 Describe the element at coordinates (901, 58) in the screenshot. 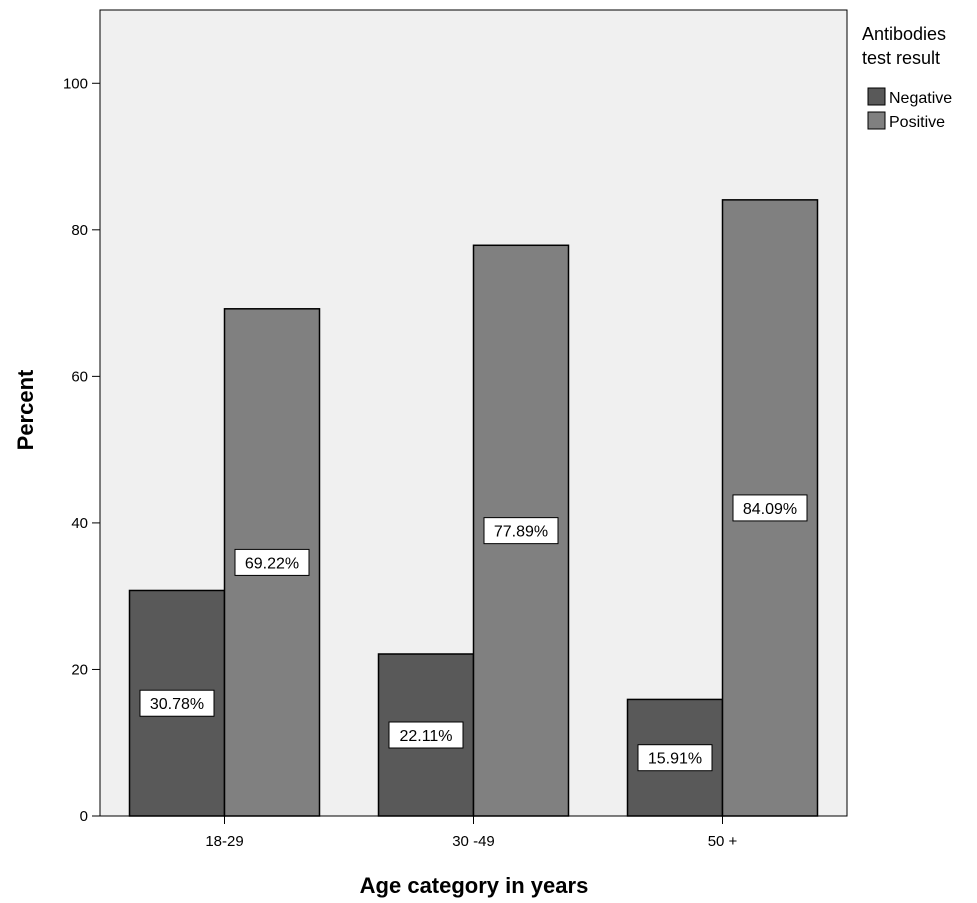

I see `legend-title-line2: test result` at that location.